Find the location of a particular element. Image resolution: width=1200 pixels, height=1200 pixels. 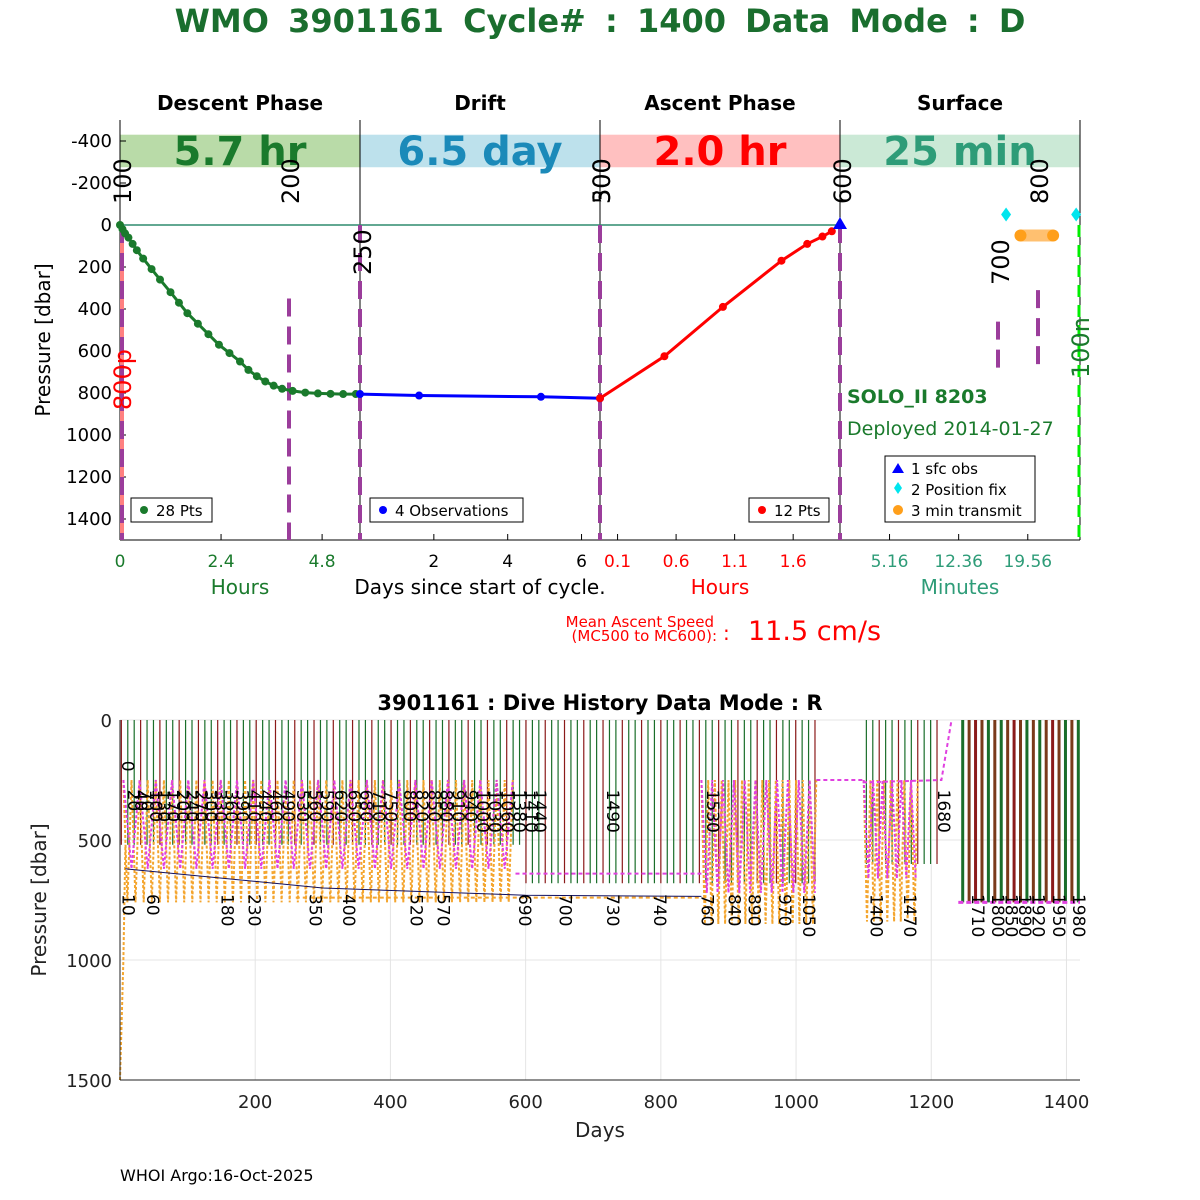

y-axis-label: Pressure [dbar] is located at coordinates (39, 899).